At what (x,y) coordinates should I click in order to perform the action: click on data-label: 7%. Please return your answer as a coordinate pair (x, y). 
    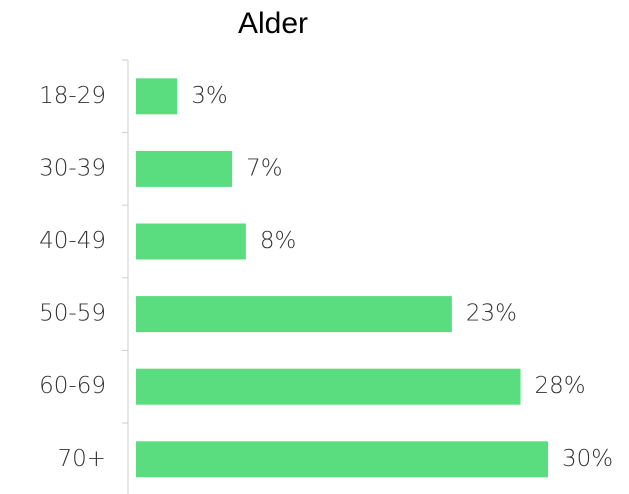
    Looking at the image, I should click on (264, 168).